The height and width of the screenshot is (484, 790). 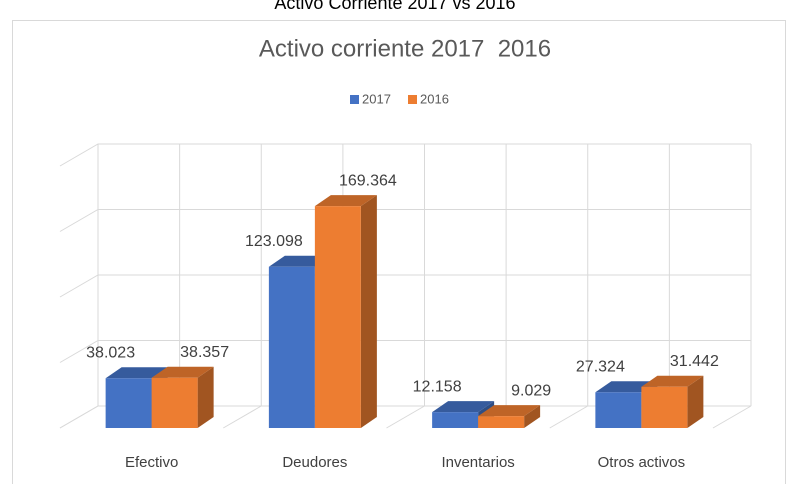 I want to click on x-tick-label: Efectivo, so click(x=151, y=462).